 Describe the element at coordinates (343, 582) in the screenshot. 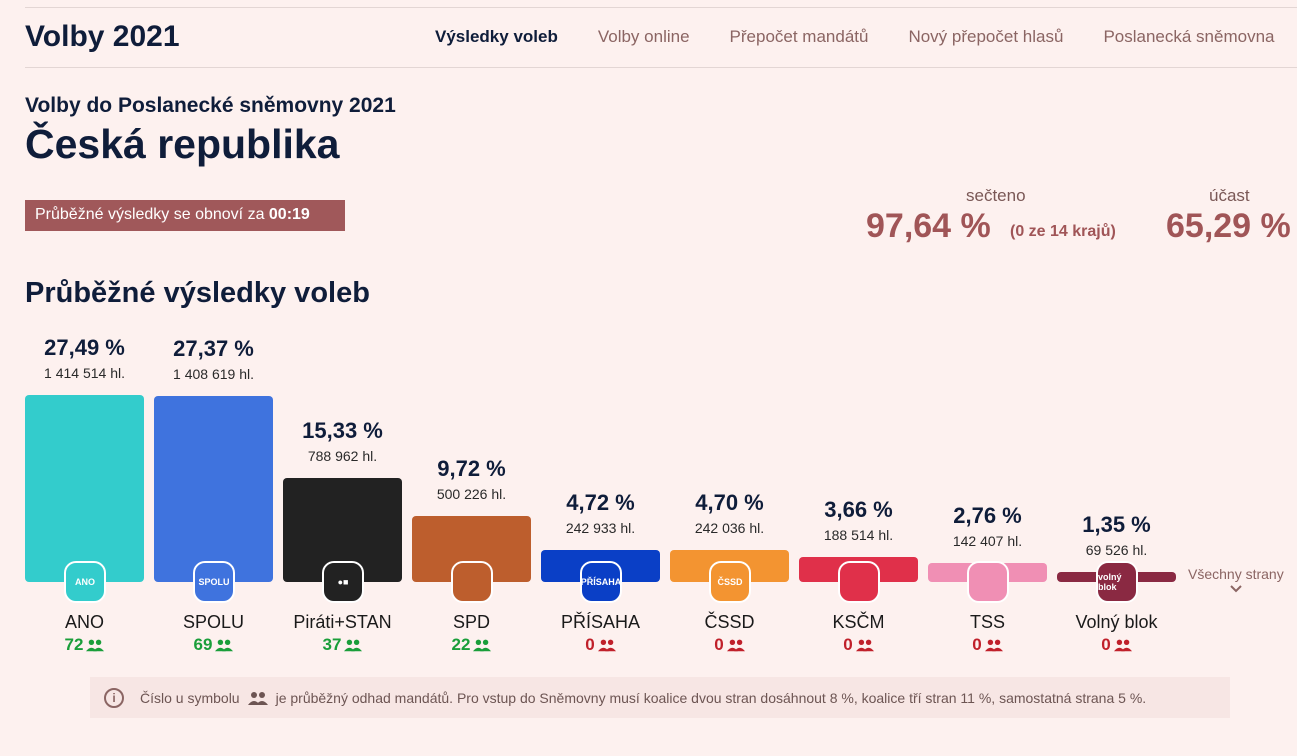

I see `party-logo-icon: ●■` at that location.